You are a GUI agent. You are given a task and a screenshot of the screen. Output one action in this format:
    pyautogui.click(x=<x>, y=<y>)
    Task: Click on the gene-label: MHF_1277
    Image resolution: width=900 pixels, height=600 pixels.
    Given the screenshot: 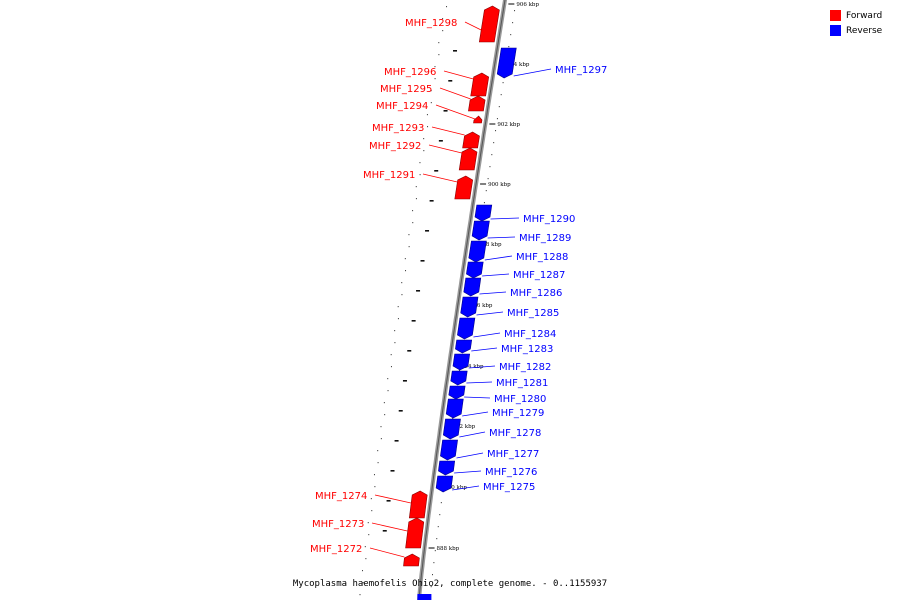 What is the action you would take?
    pyautogui.click(x=513, y=454)
    